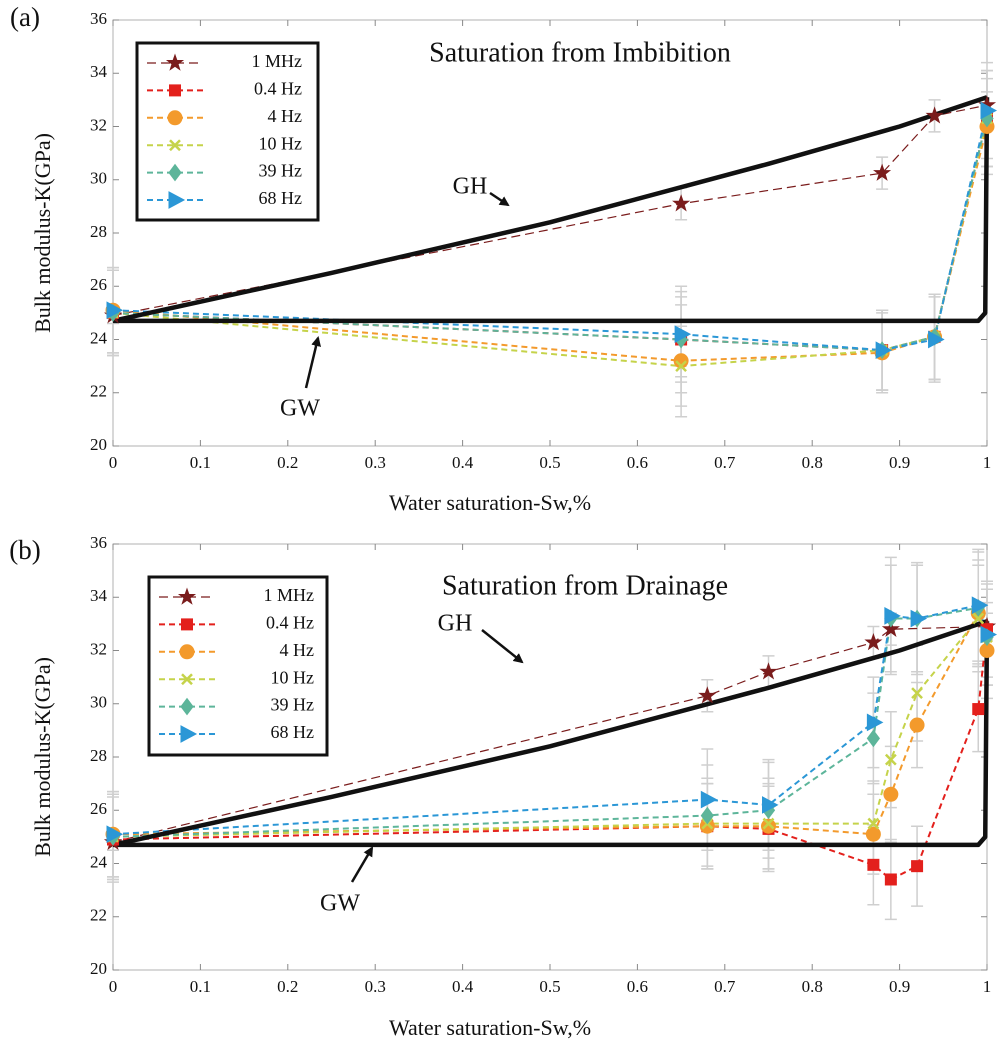  Describe the element at coordinates (281, 198) in the screenshot. I see `legend-label: 68 Hz` at that location.